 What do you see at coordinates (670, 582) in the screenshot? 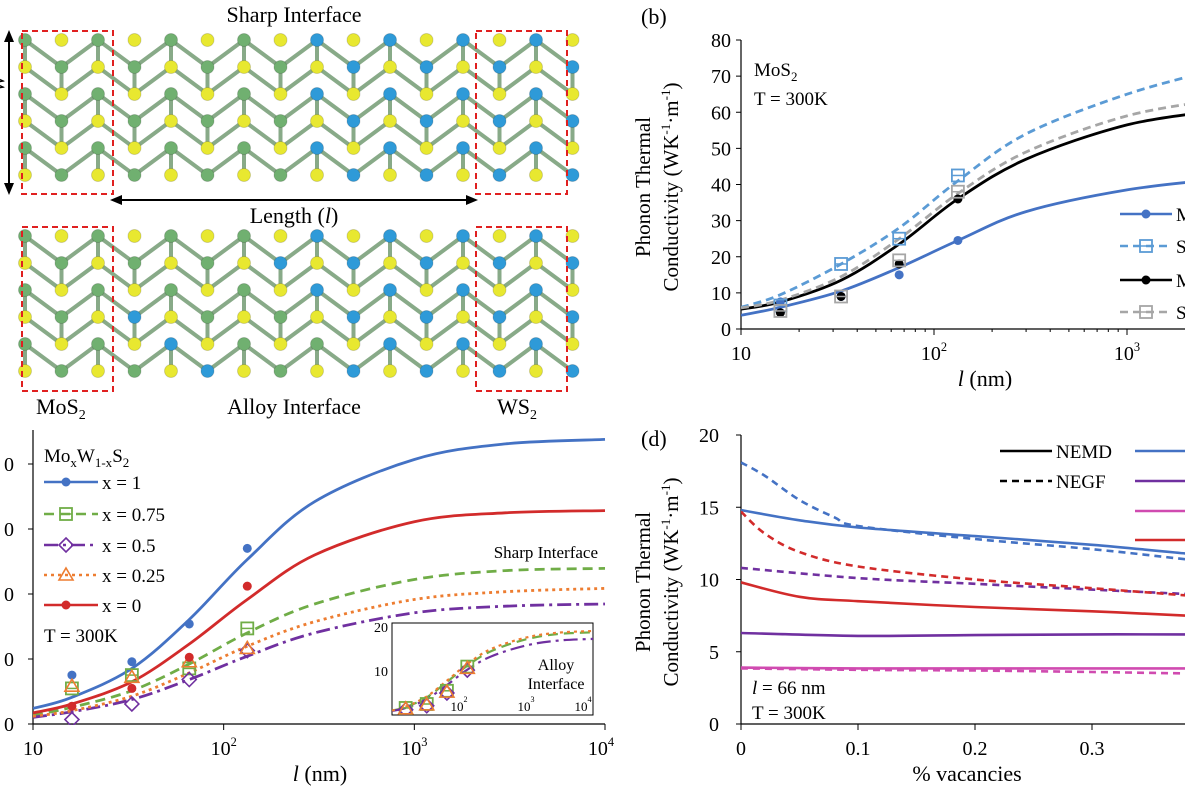
I see `panel-d-ylabel-line2: Conductivity (WK-1·m-1)` at bounding box center [670, 582].